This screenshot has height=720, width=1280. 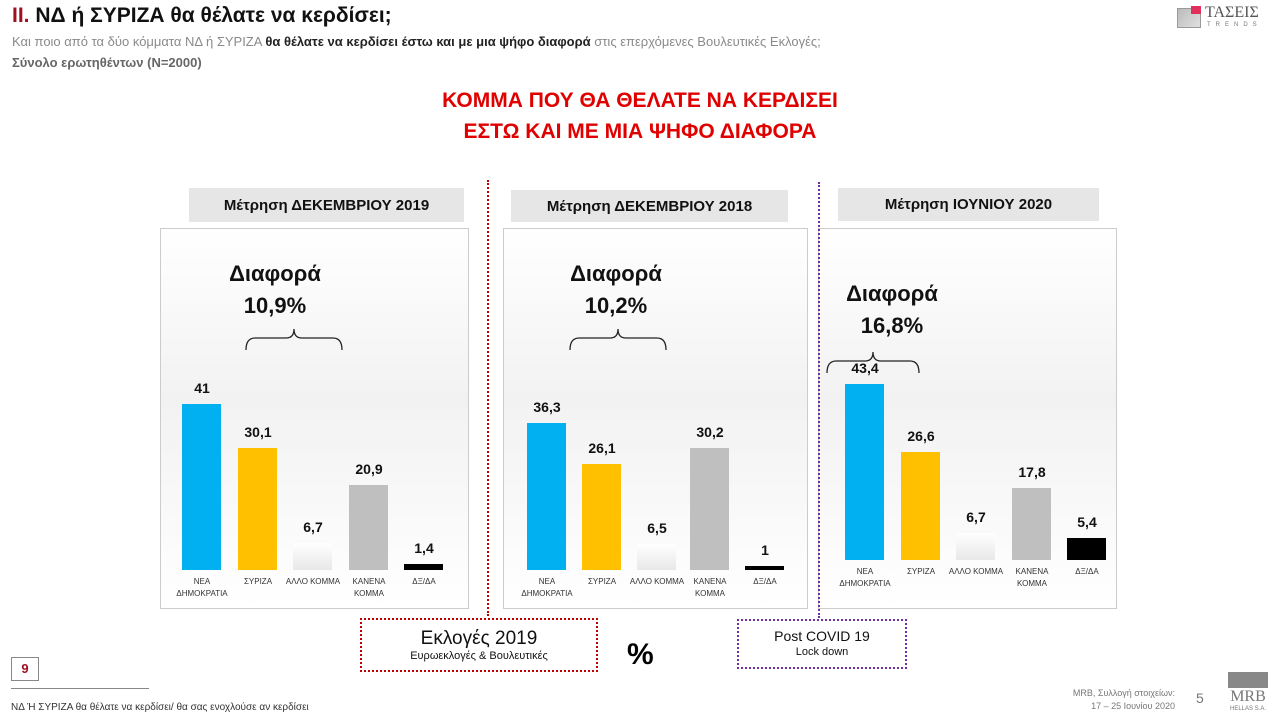 I want to click on section-number: II., so click(x=21, y=15).